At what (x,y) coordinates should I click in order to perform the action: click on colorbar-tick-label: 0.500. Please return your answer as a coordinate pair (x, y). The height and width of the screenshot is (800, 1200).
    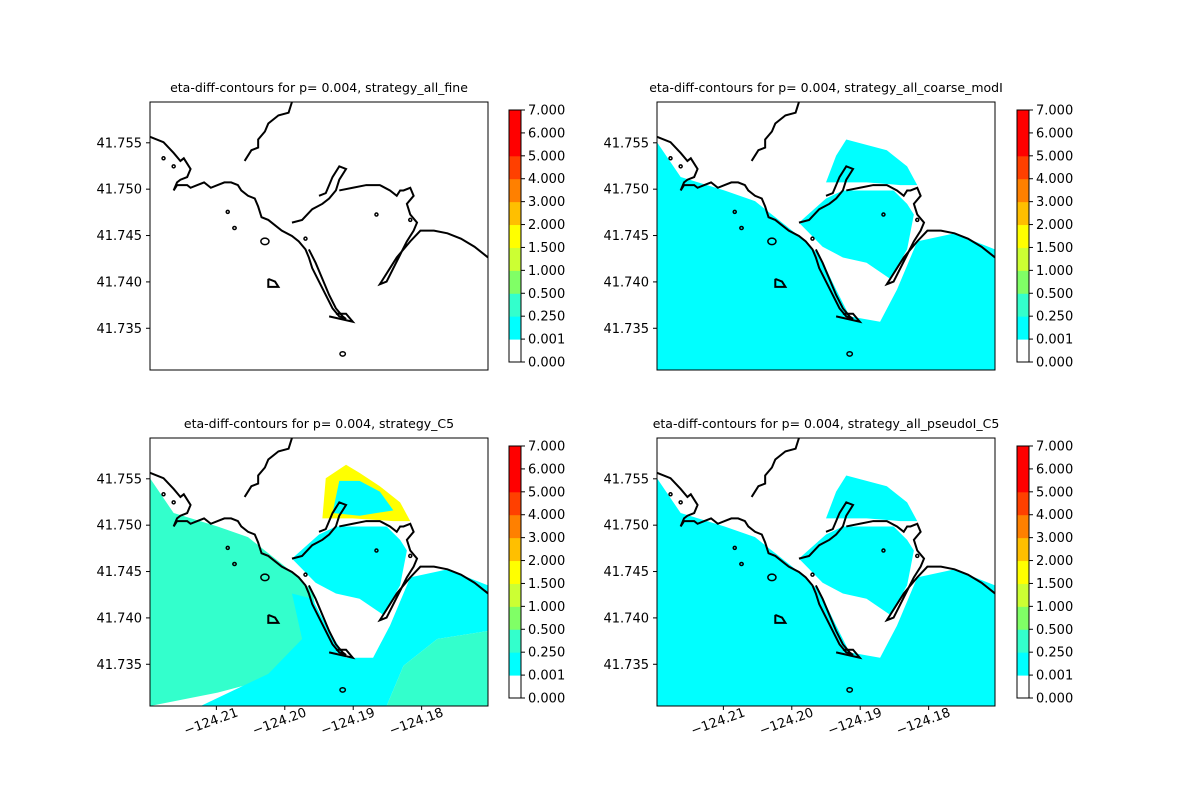
    Looking at the image, I should click on (546, 630).